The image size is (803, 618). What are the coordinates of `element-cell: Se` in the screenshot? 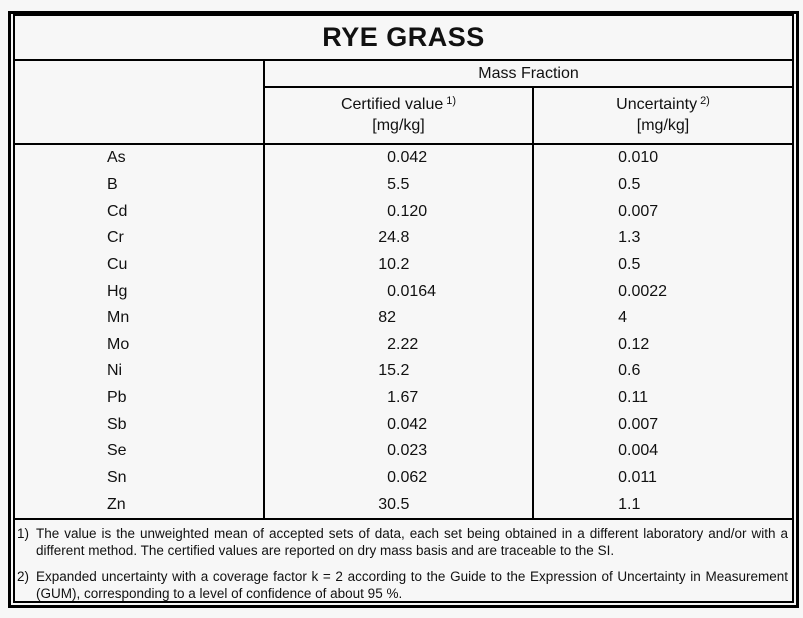 It's located at (117, 451).